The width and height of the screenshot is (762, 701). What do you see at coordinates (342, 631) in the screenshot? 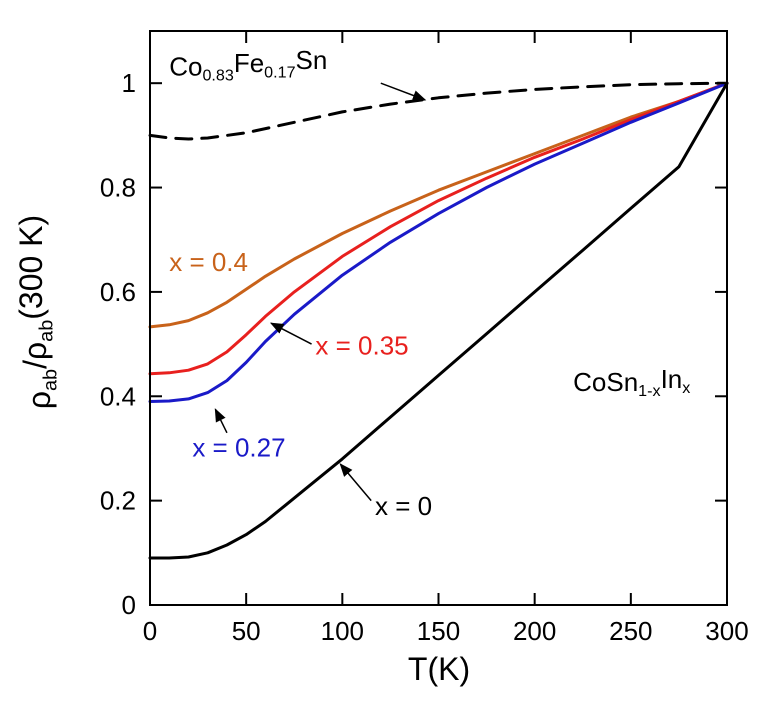
I see `x-tick-label: 100` at bounding box center [342, 631].